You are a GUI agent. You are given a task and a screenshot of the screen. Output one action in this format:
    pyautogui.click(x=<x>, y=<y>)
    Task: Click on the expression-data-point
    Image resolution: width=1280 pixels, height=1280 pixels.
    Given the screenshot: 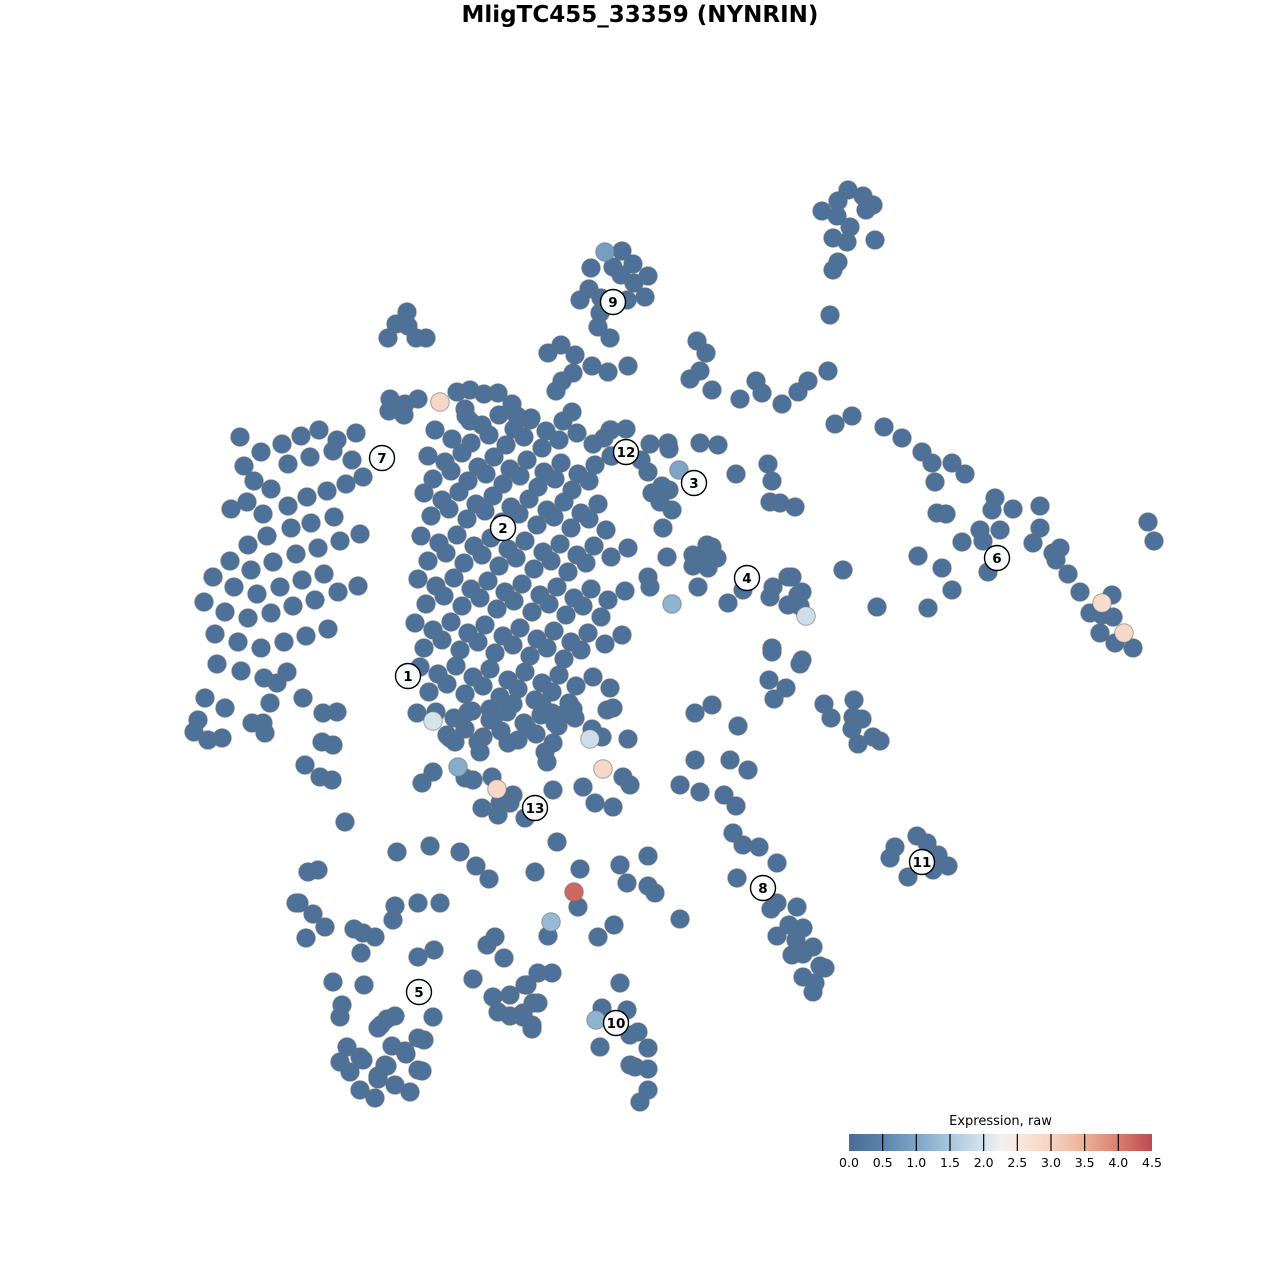 What is the action you would take?
    pyautogui.click(x=1124, y=633)
    